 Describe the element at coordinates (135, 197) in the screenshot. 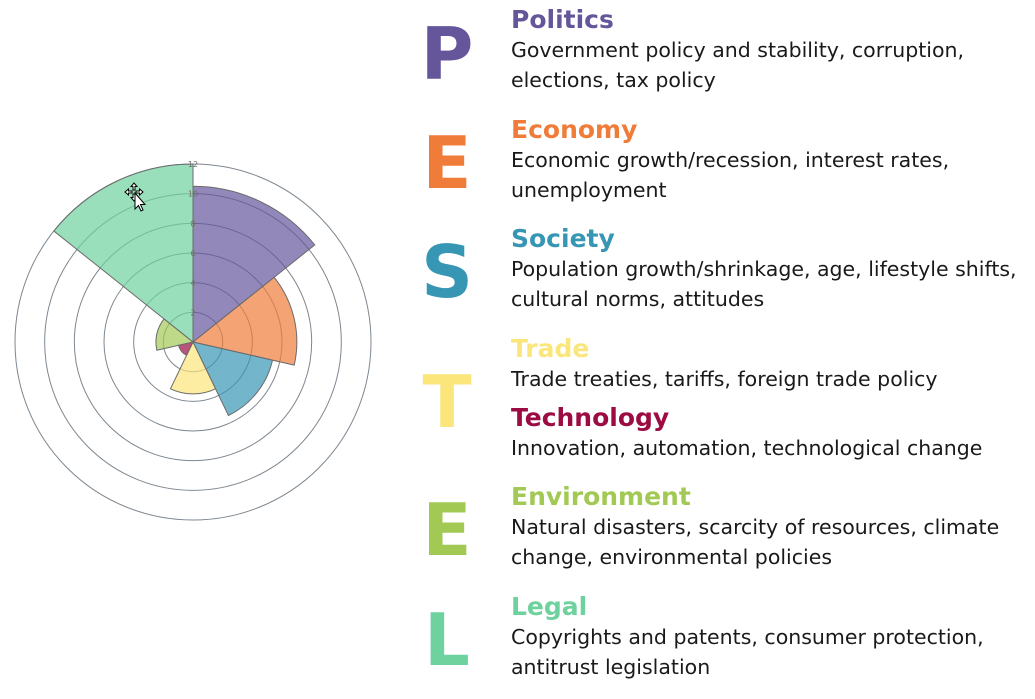

I see `move-cursor-icon` at that location.